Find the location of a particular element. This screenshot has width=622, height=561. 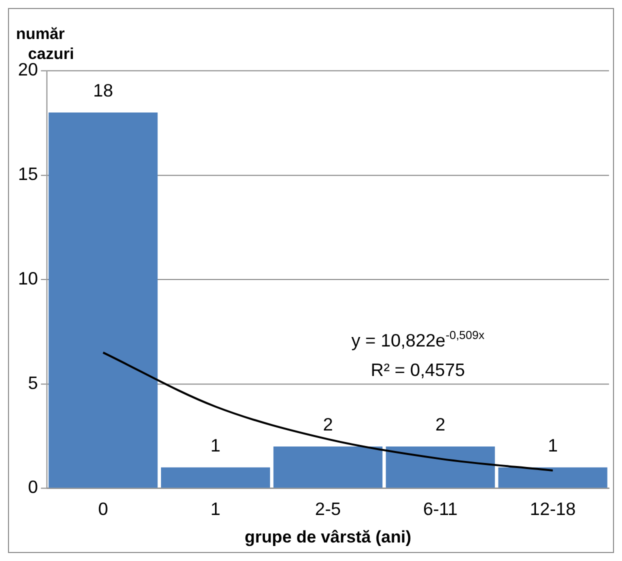

y-tick-label: 5 is located at coordinates (33, 382).